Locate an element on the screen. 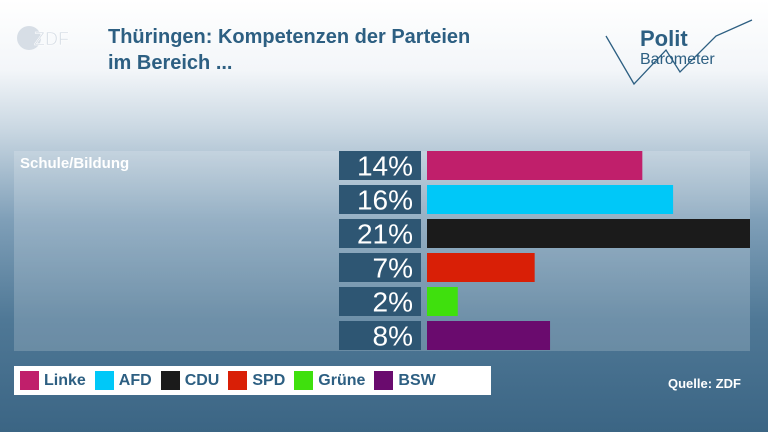 This screenshot has height=432, width=768. legend-label-afd: AFD is located at coordinates (135, 380).